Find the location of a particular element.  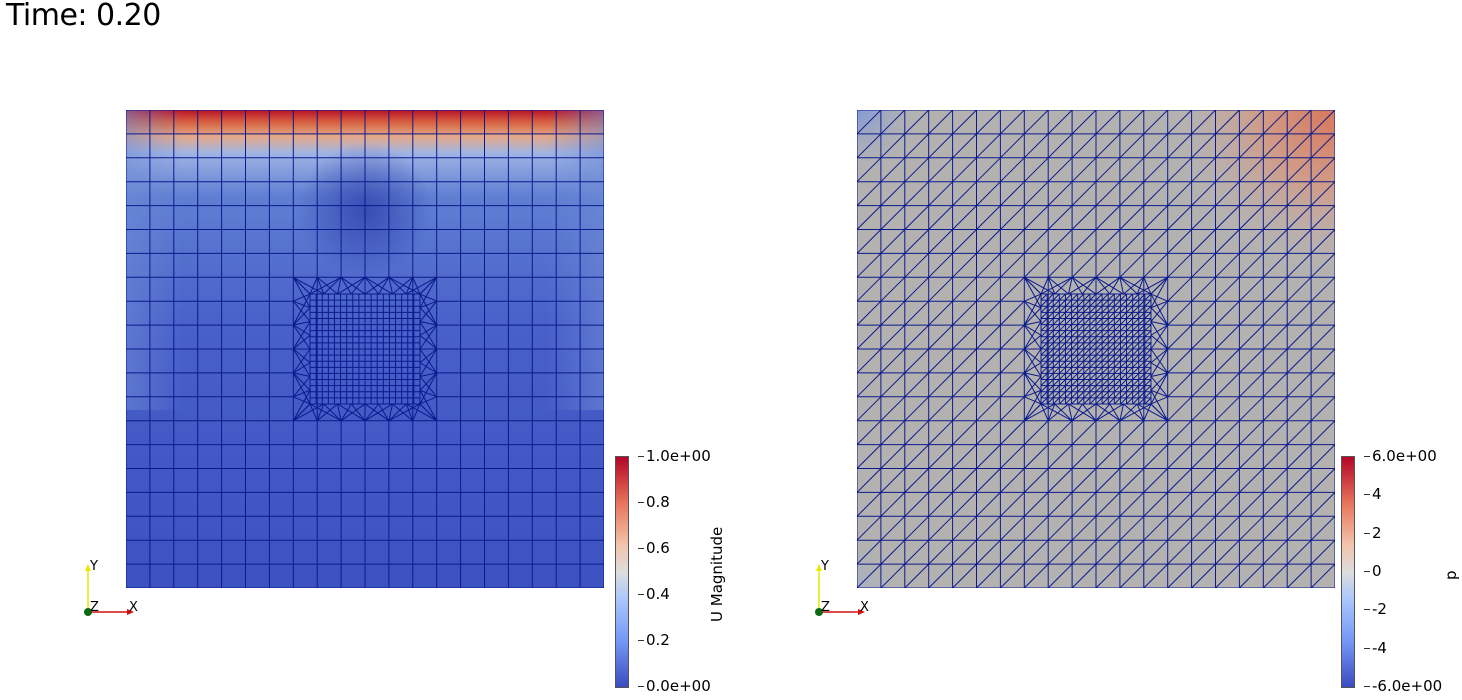

velocity-colorbar-tick: 0.2 is located at coordinates (654, 640).